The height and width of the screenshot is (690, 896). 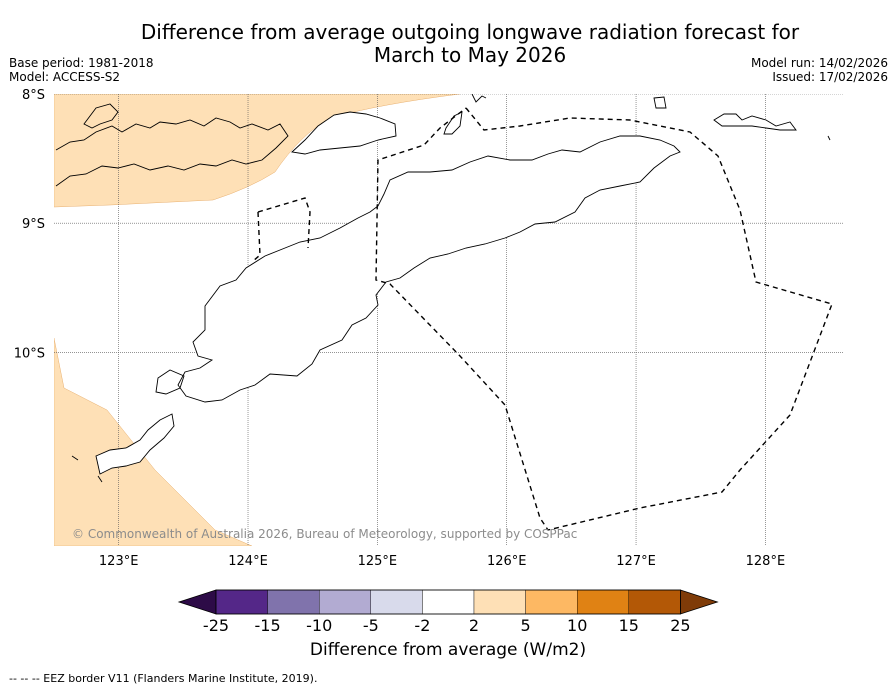 What do you see at coordinates (172, 152) in the screenshot?
I see `alor-island-outline` at bounding box center [172, 152].